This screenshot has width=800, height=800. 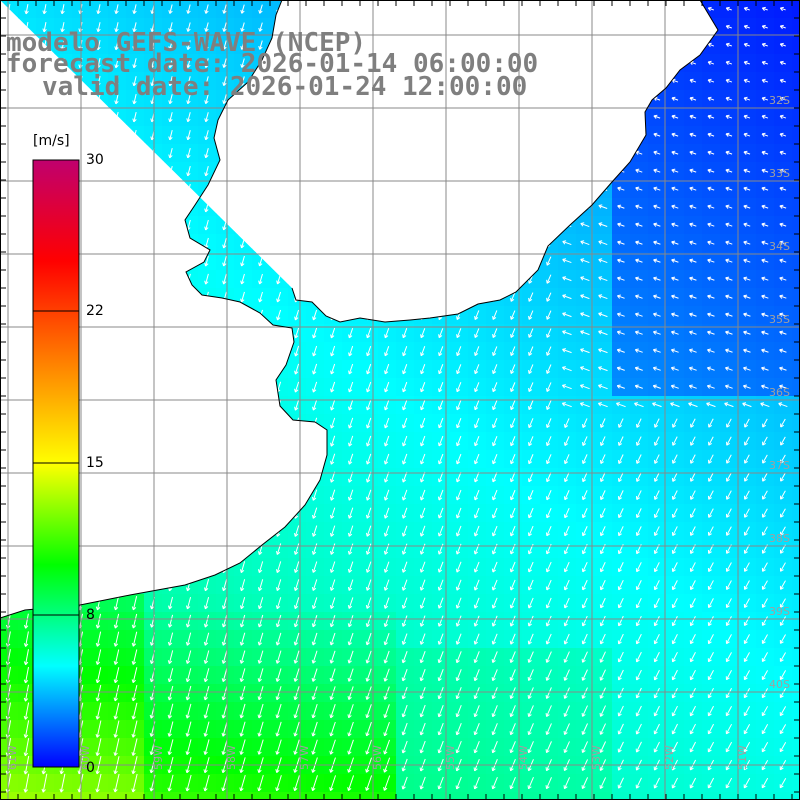 I want to click on latitude-label: 34S, so click(x=779, y=246).